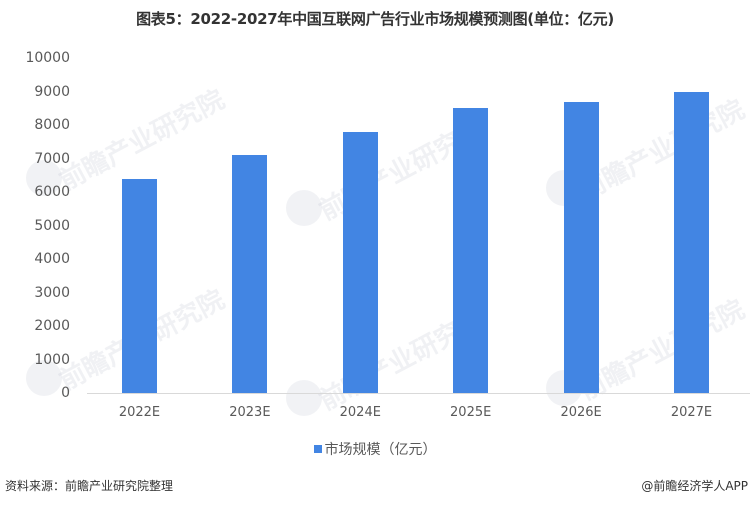 The height and width of the screenshot is (506, 750). What do you see at coordinates (360, 262) in the screenshot?
I see `bar-2024E` at bounding box center [360, 262].